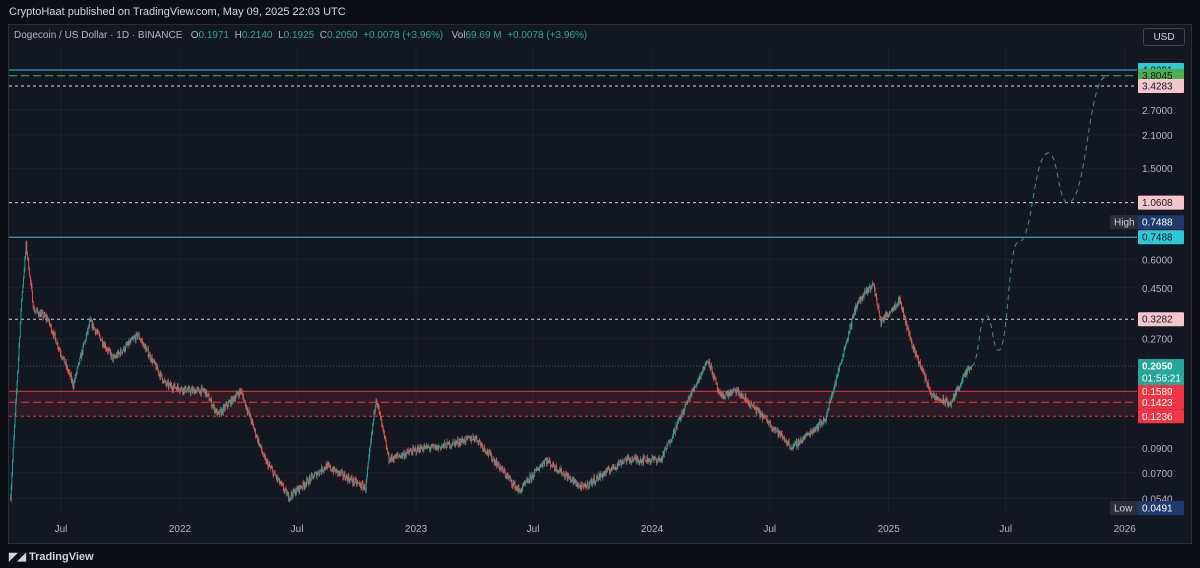 This screenshot has width=1200, height=568. I want to click on support-zone, so click(573, 404).